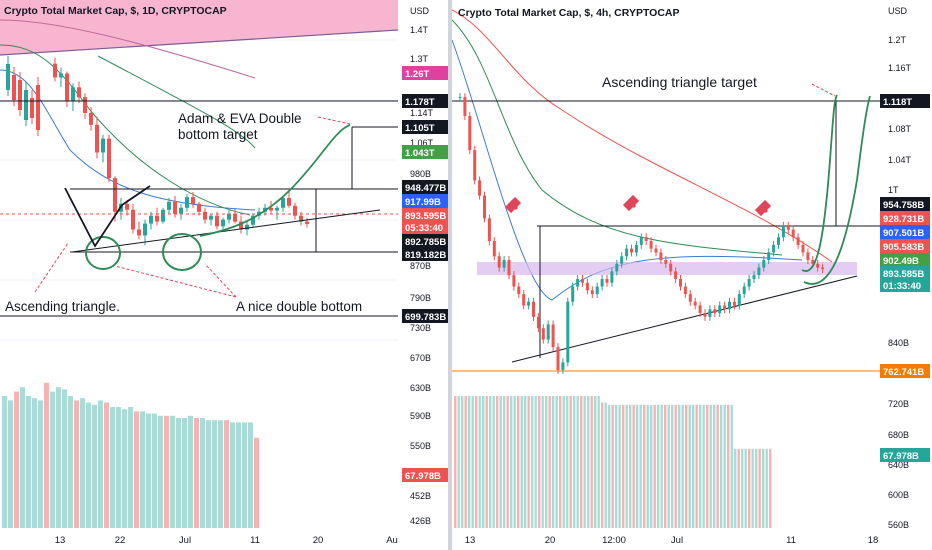  Describe the element at coordinates (470, 540) in the screenshot. I see `x-tick-label: 13` at that location.